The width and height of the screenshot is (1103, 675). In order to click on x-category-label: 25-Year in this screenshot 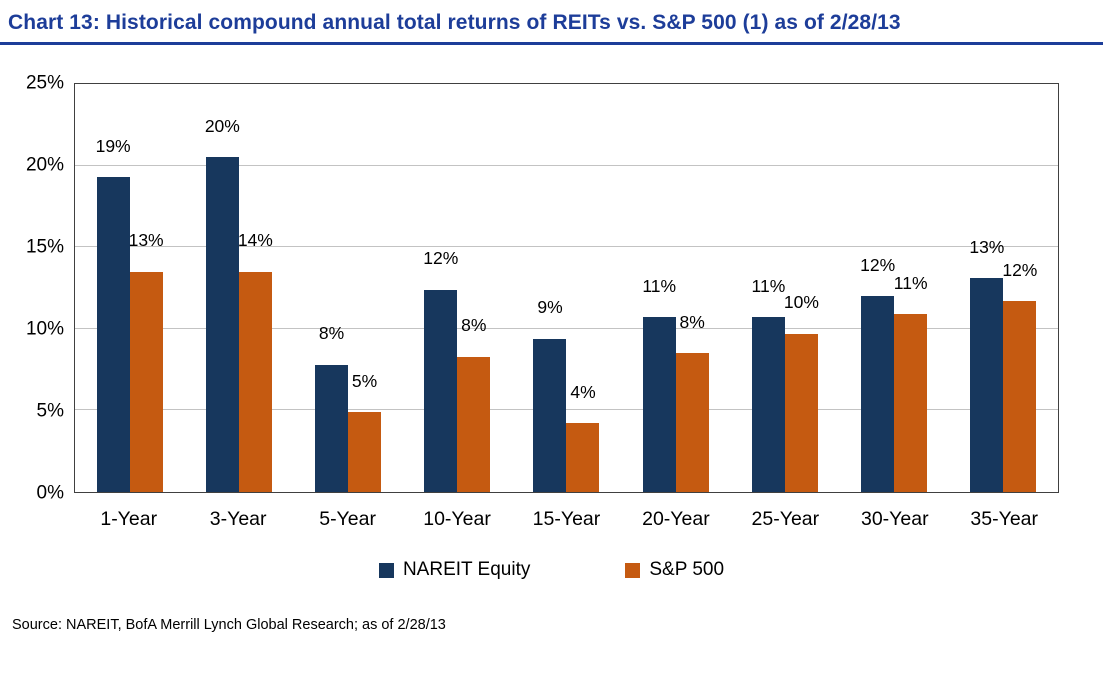, I will do `click(785, 519)`.